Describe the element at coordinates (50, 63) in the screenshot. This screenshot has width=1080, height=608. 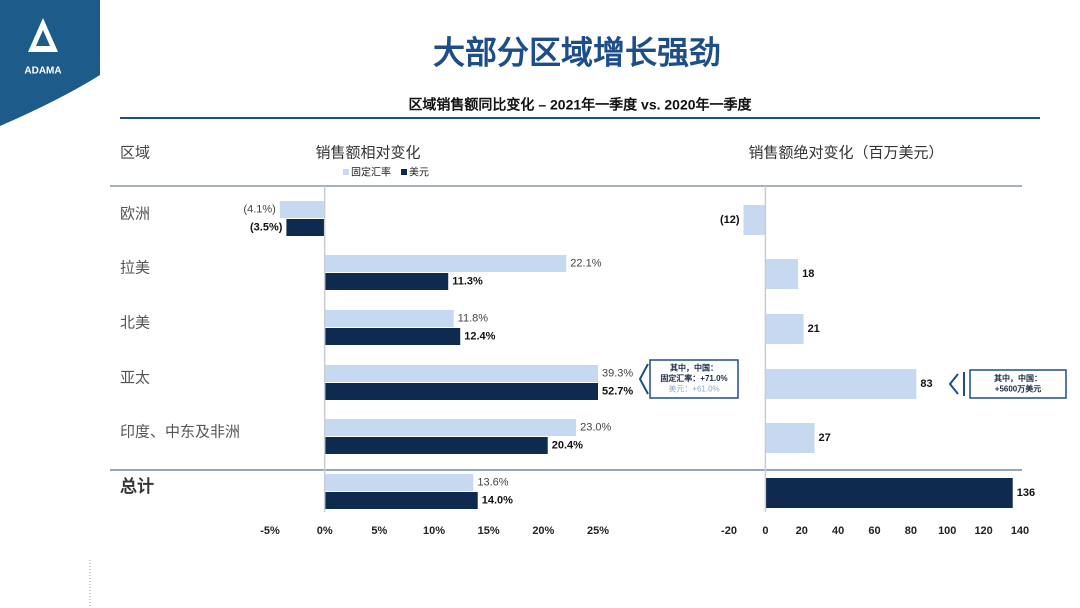
I see `logo-background` at that location.